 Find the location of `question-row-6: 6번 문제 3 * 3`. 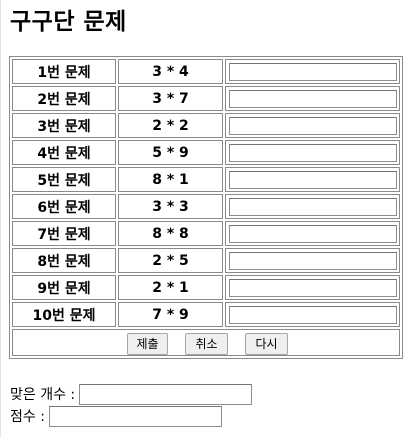

question-row-6: 6번 문제 3 * 3 is located at coordinates (206, 206).